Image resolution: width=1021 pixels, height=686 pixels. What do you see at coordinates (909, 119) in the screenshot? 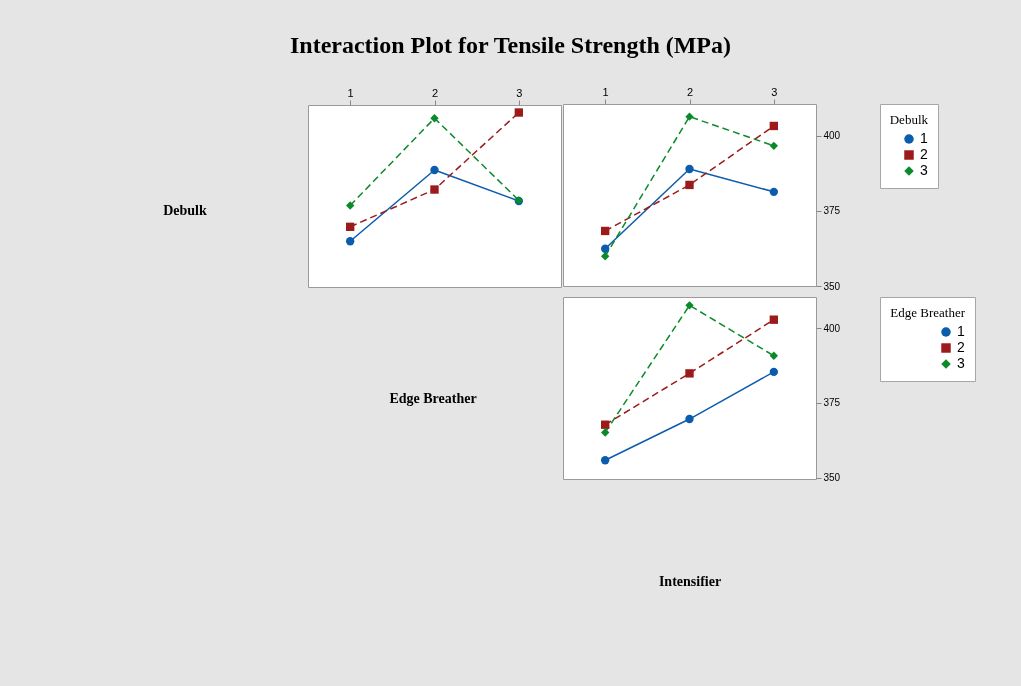
I see `legend-title: Debulk` at bounding box center [909, 119].